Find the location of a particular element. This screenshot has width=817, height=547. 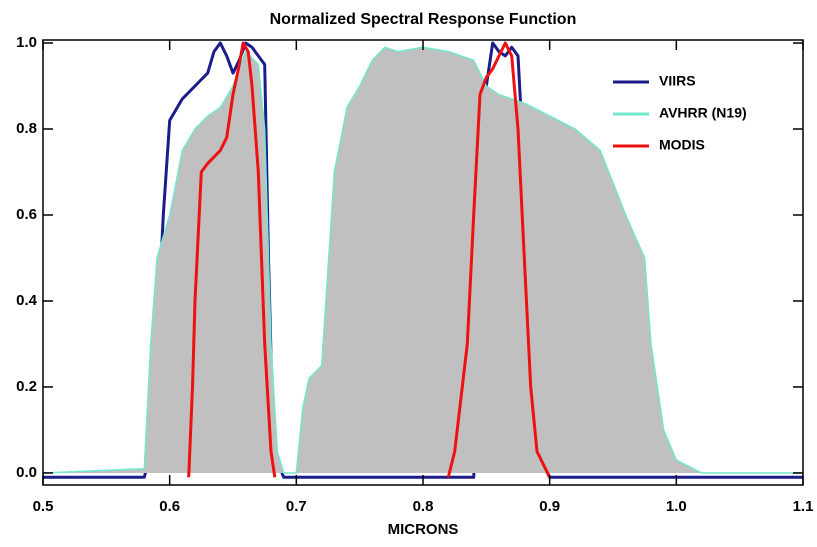

y-tick-label: 0.6 is located at coordinates (26, 214).